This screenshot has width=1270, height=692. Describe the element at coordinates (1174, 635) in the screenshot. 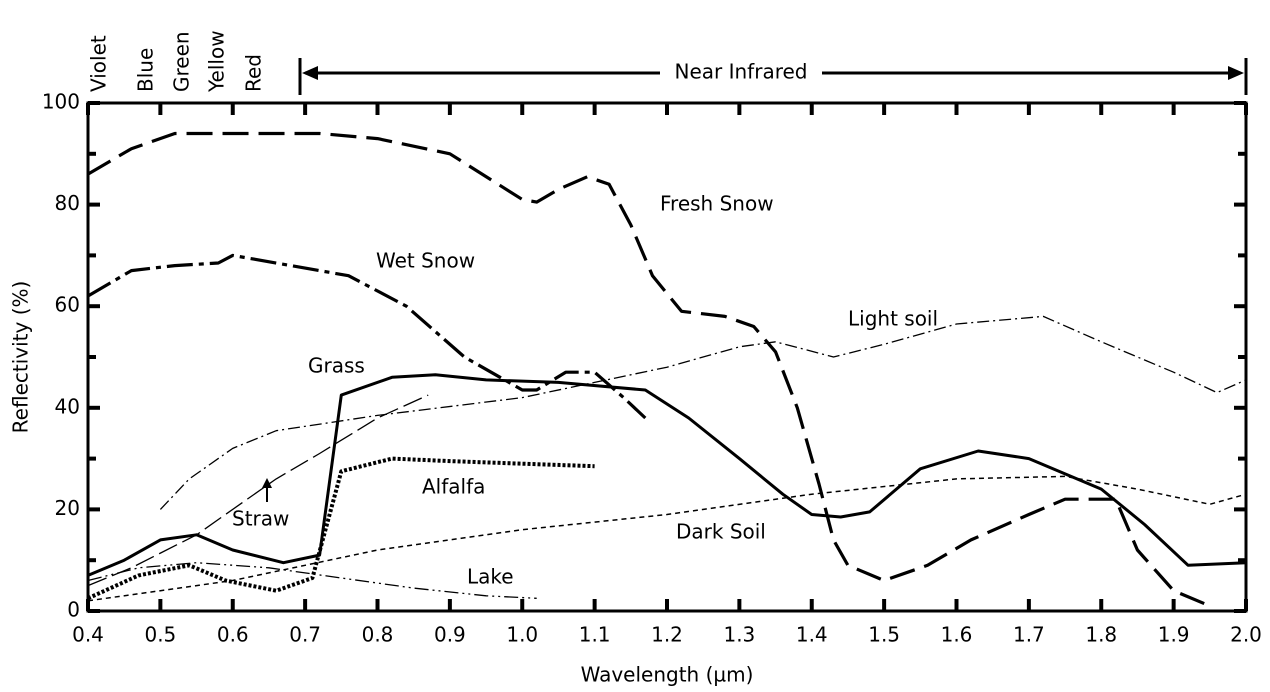

I see `x-tick-label: 1.9` at that location.